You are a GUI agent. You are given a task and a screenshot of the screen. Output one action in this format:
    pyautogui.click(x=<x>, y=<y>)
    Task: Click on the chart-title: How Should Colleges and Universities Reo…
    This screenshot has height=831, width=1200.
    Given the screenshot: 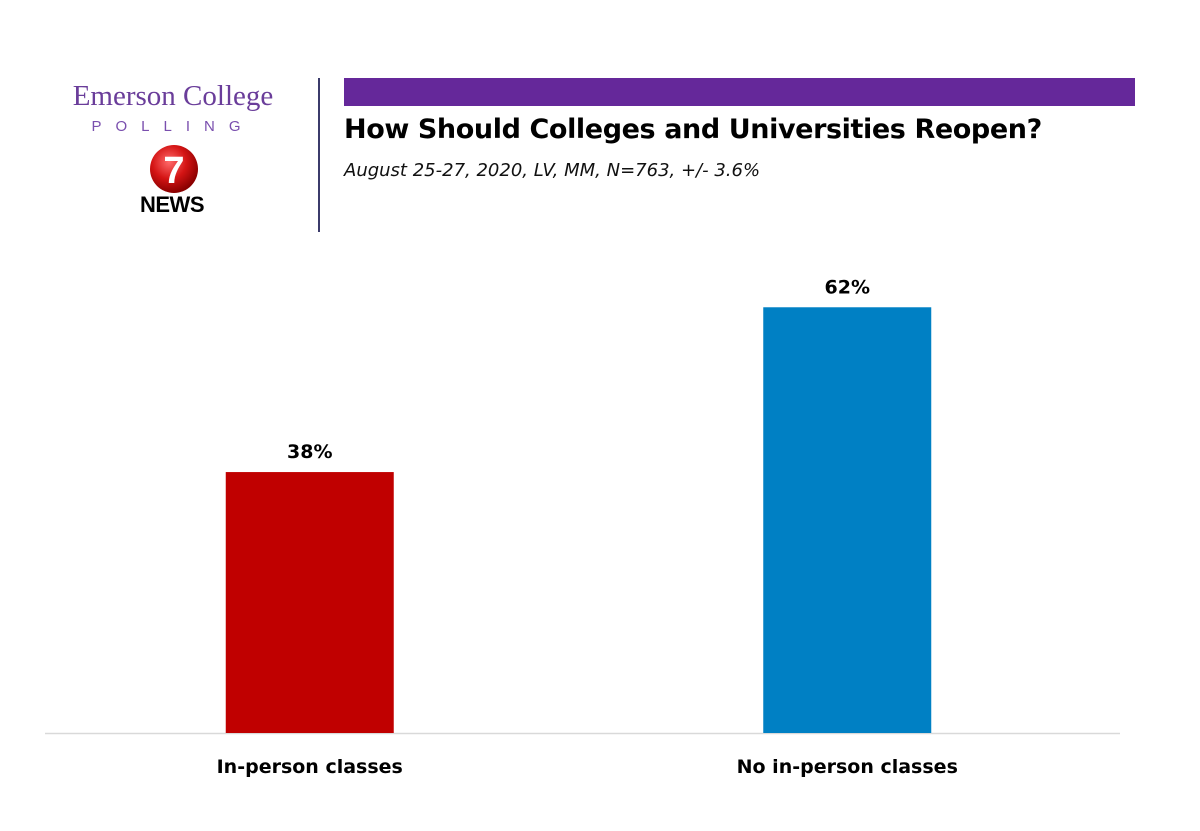 What is the action you would take?
    pyautogui.click(x=693, y=129)
    